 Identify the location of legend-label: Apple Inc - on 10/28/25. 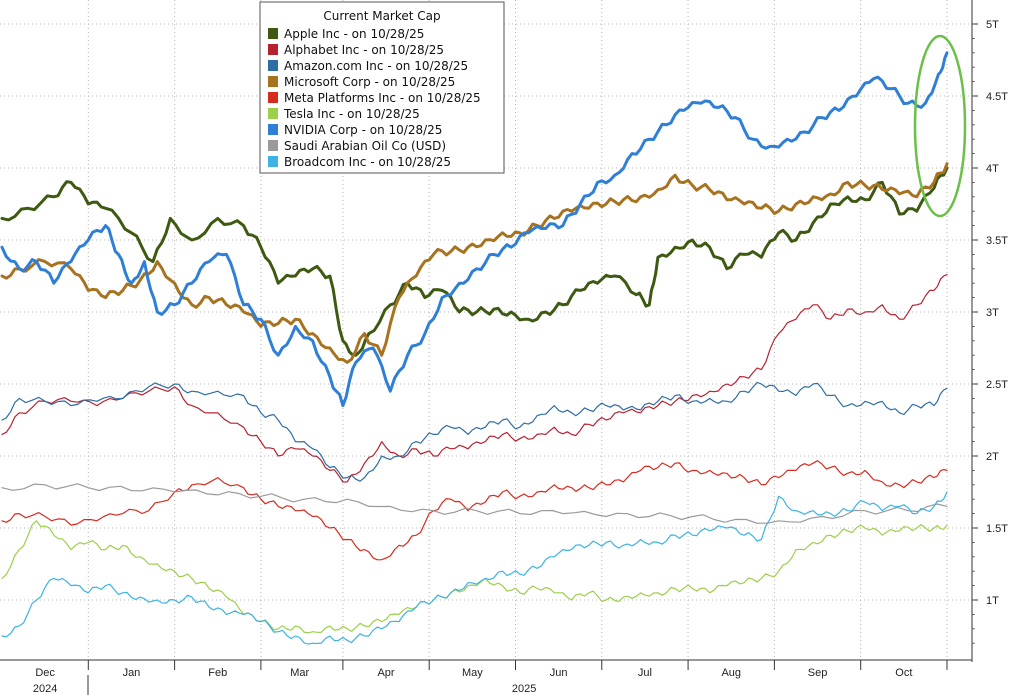
(354, 34).